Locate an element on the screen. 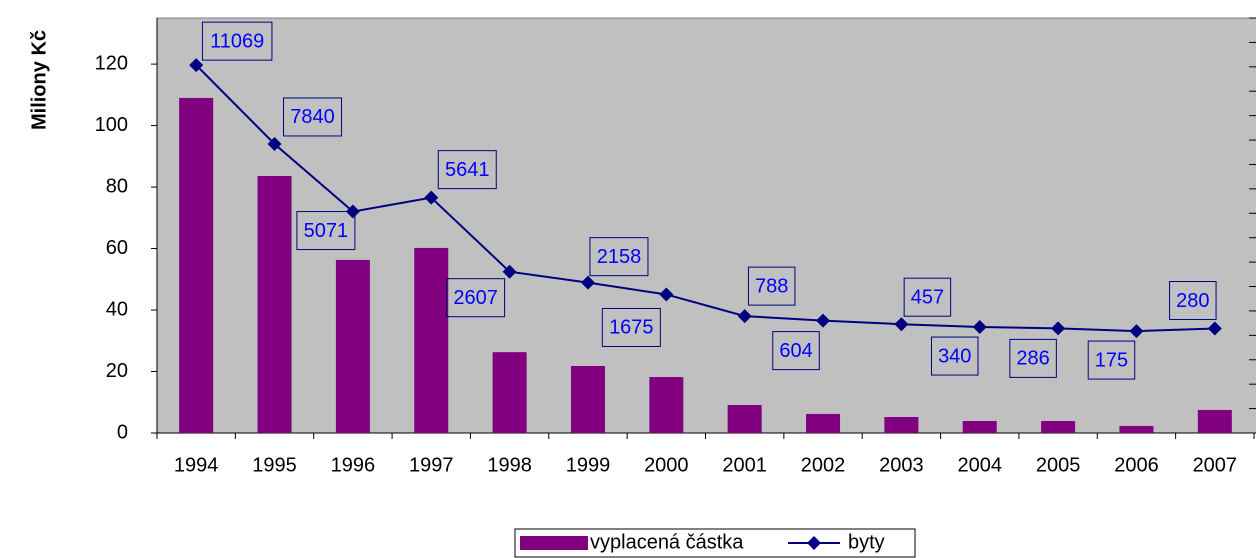  data-label: 175 is located at coordinates (1111, 360).